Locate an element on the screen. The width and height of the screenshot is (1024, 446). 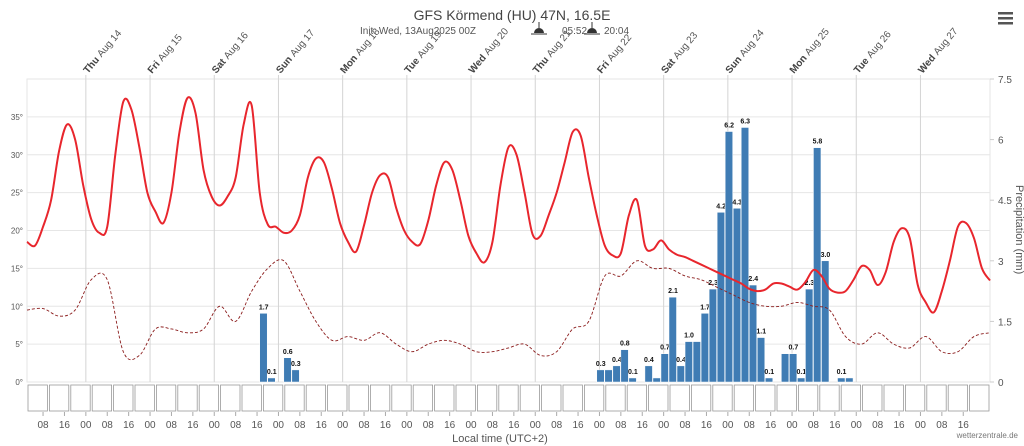
y2-tick-label: 3 is located at coordinates (1001, 262).